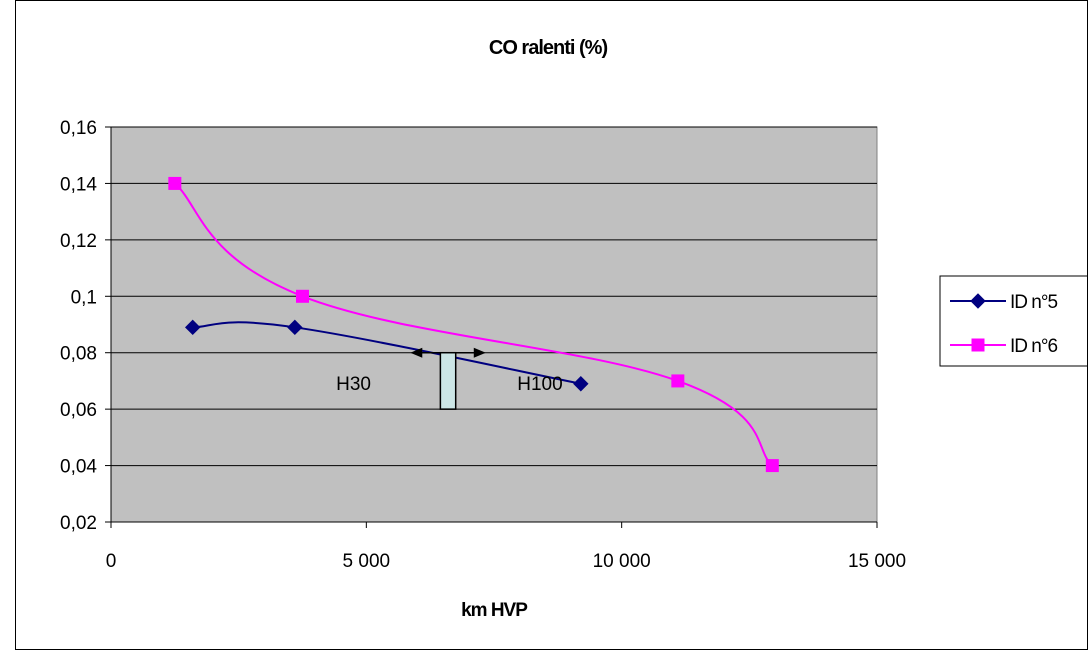  Describe the element at coordinates (78, 410) in the screenshot. I see `y-tick-label: 0,06` at that location.